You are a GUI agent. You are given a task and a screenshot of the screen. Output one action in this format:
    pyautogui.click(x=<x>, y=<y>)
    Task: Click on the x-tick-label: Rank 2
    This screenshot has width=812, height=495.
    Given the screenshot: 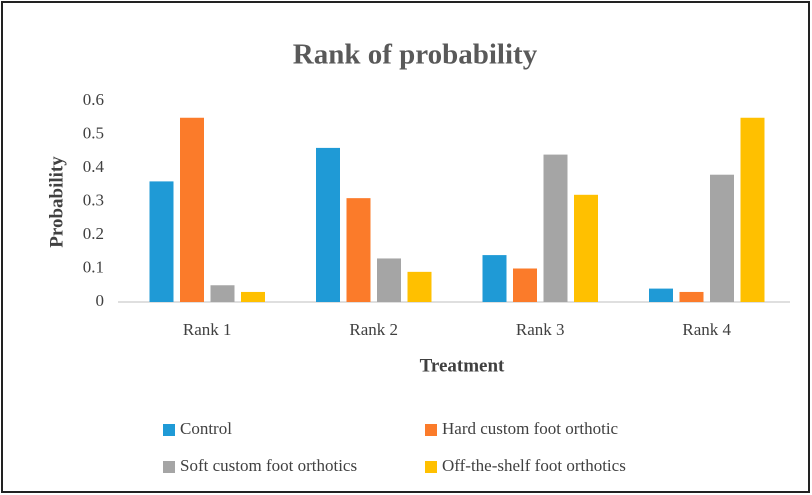 What is the action you would take?
    pyautogui.click(x=373, y=329)
    